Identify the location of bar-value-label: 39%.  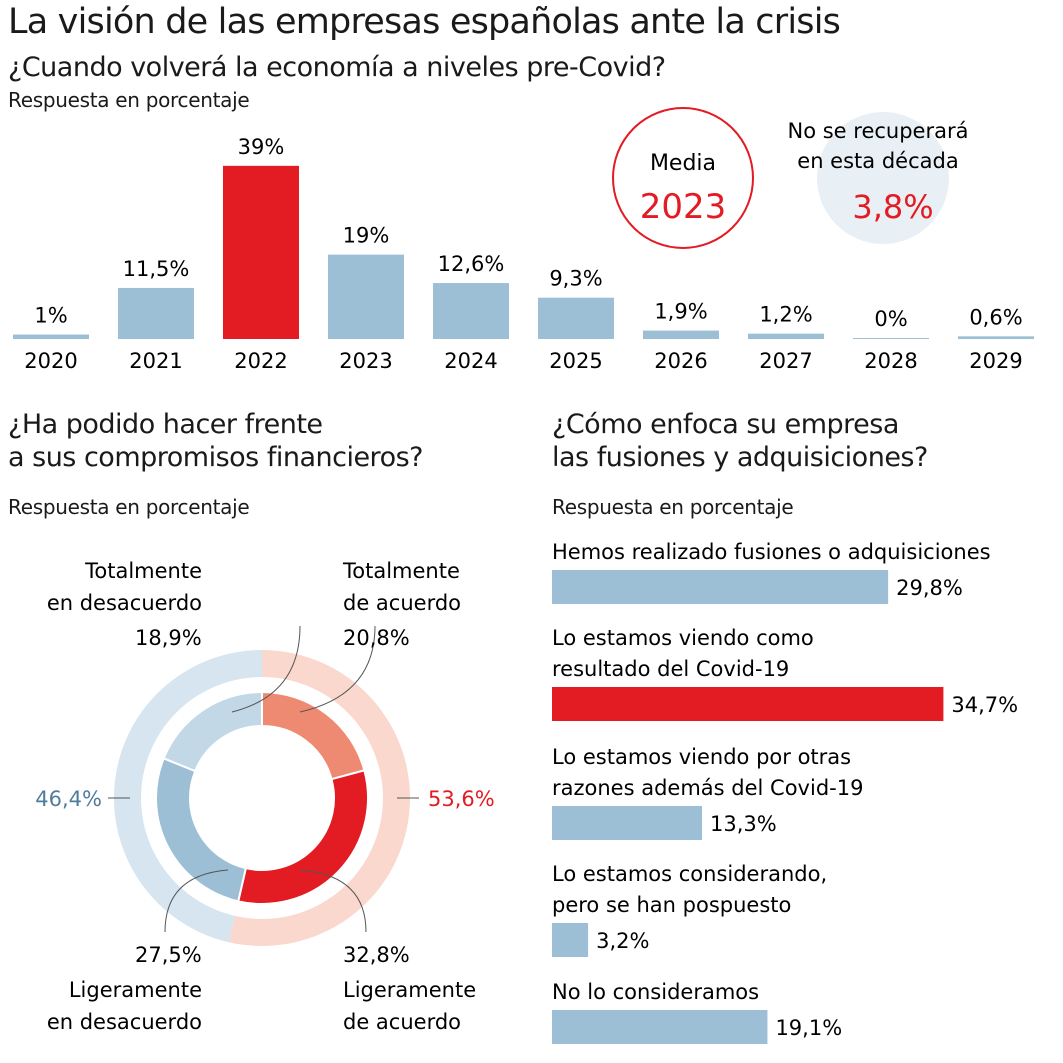
(261, 147).